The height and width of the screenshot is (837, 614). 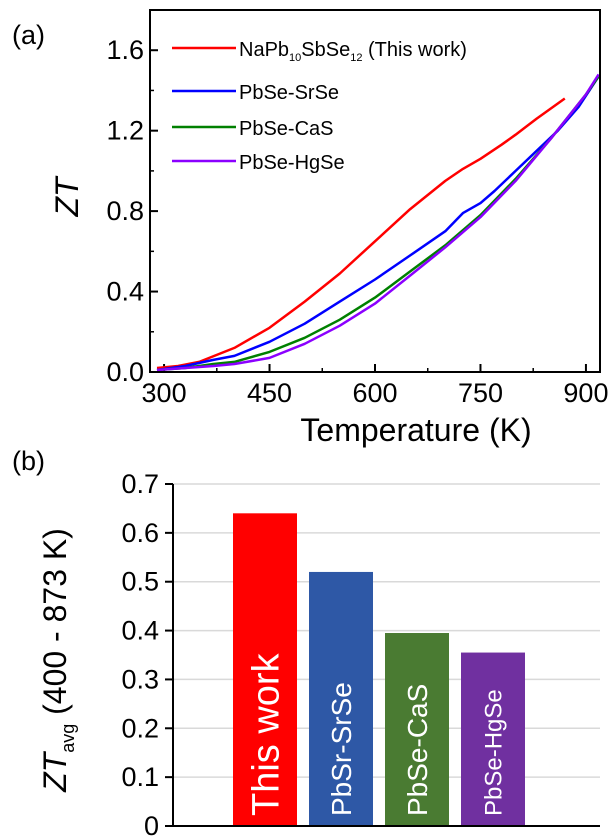 I want to click on panel-b-label: (b), so click(x=28, y=461).